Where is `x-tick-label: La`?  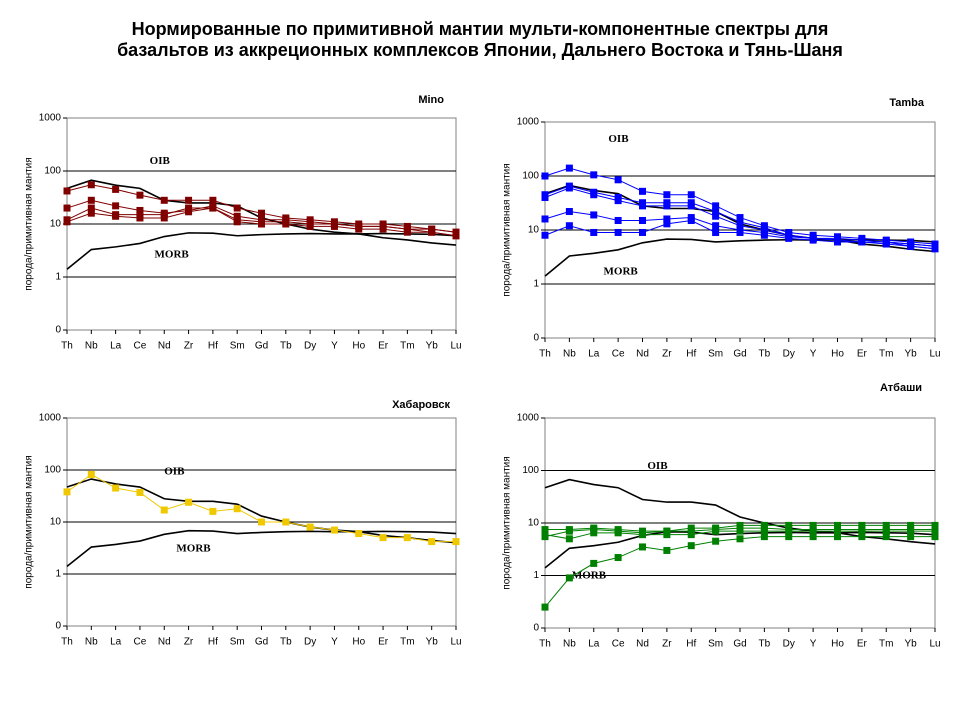
x-tick-label: La is located at coordinates (116, 642).